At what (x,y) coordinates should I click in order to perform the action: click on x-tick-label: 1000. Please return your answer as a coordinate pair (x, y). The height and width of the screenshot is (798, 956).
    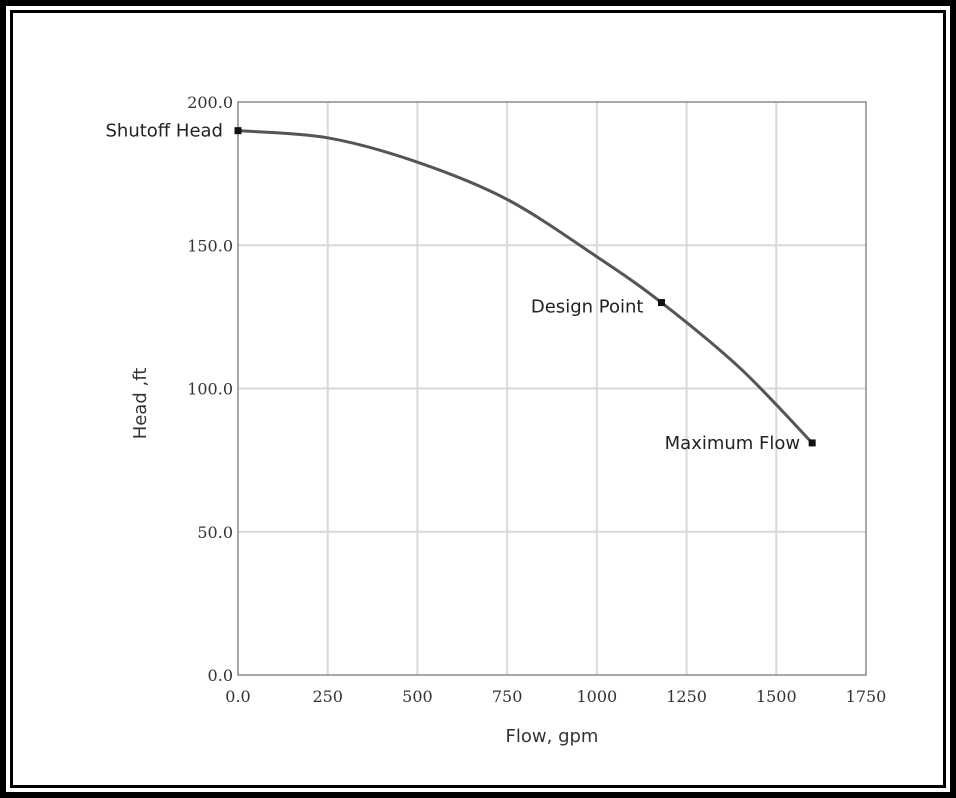
    Looking at the image, I should click on (596, 696).